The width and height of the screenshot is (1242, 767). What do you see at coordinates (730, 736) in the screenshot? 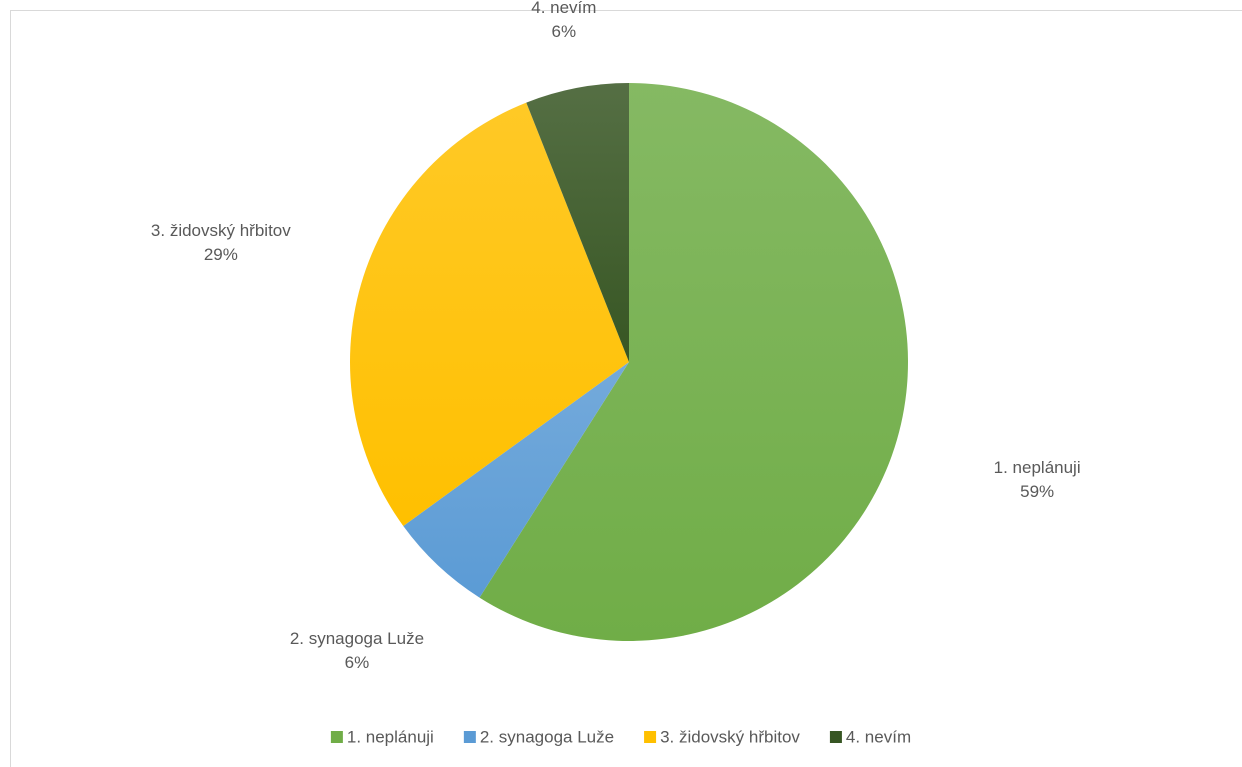
I see `legend-label: 3. židovský hřbitov` at bounding box center [730, 736].